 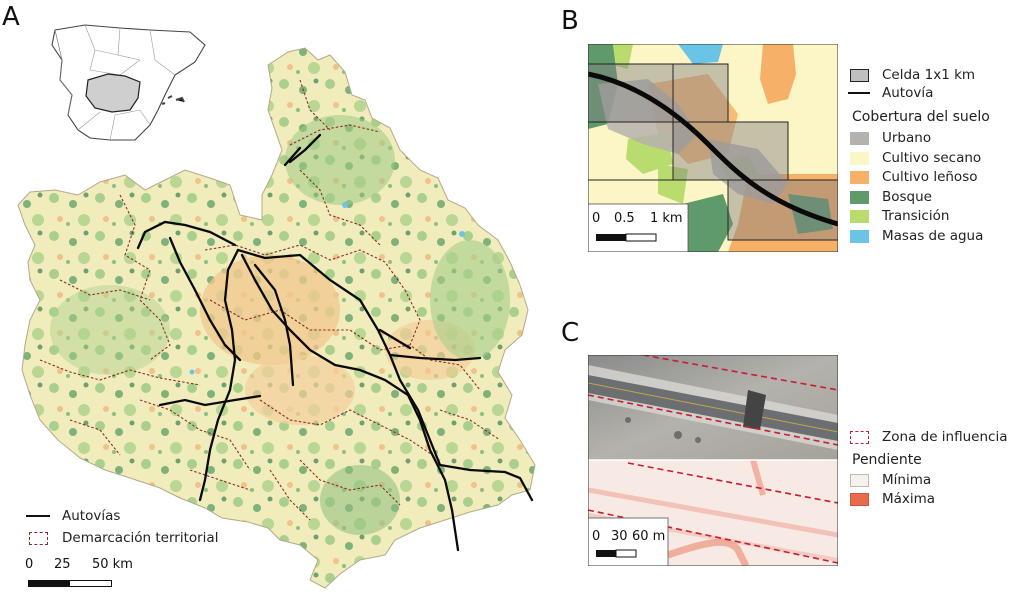 I want to click on cell-legend-swatch, so click(x=859, y=75).